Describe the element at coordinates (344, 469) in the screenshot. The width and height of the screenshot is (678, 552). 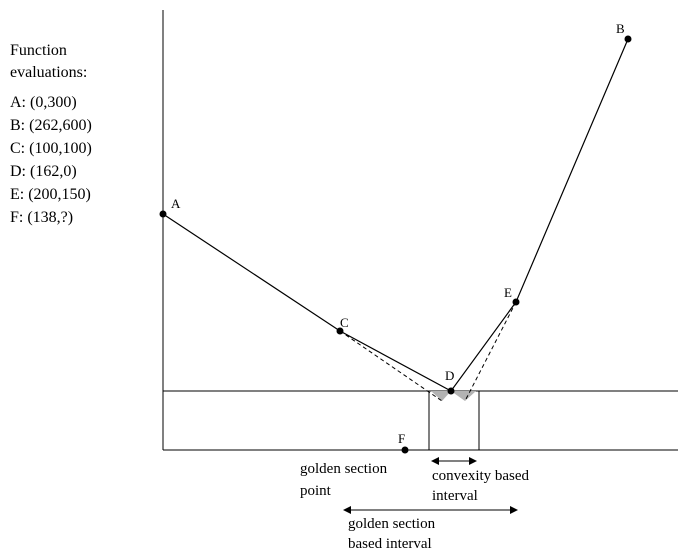
I see `golden-point-label-line1: golden section` at that location.